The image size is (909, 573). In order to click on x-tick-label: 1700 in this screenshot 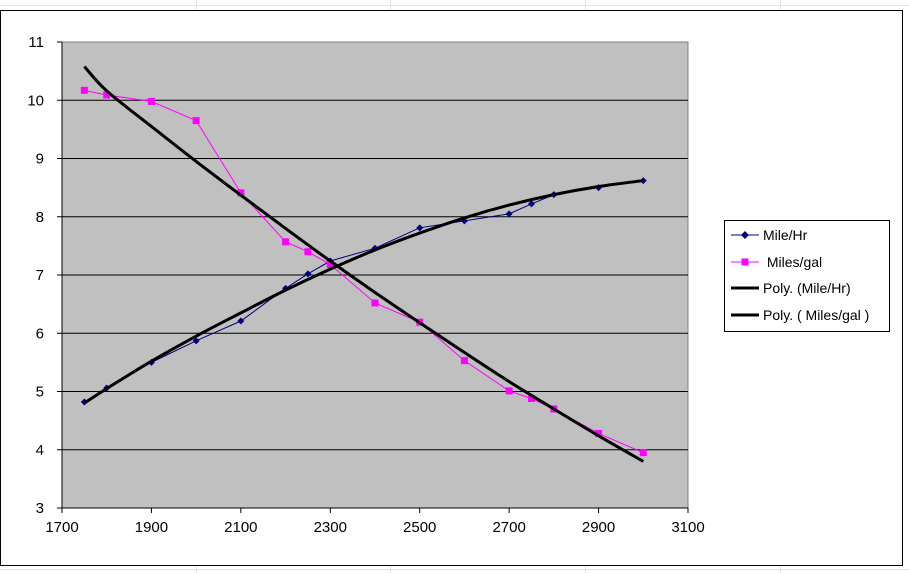, I will do `click(61, 527)`.